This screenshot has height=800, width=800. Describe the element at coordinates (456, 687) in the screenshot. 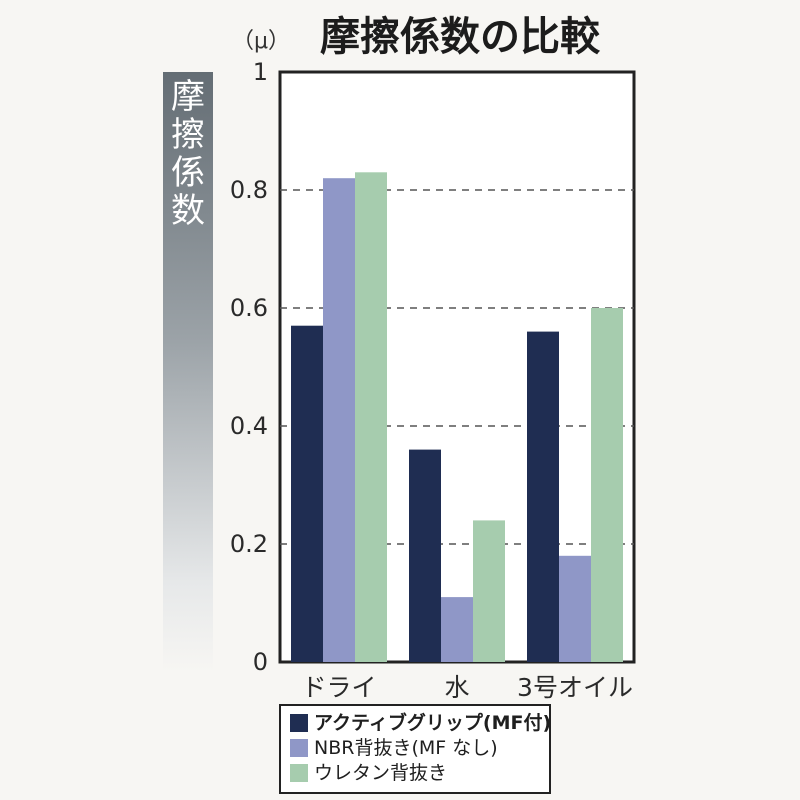

I see `category-label: 水` at that location.